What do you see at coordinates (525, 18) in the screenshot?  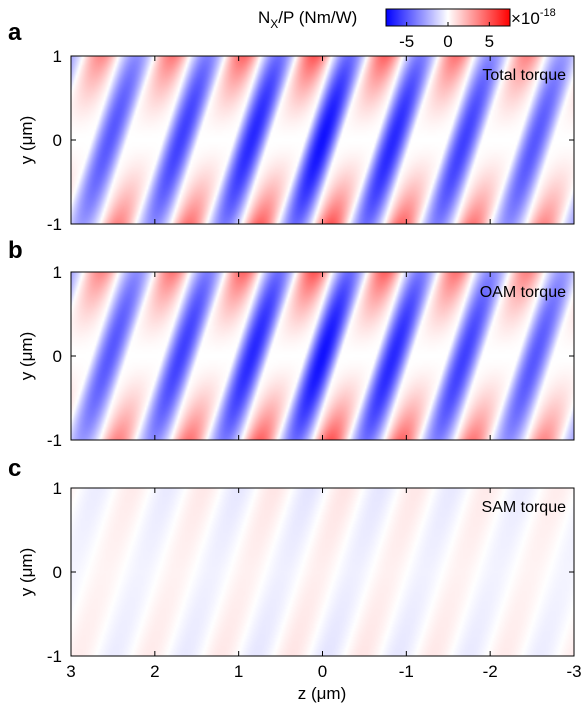 I see `colorbar-multiplier-base: ×10` at bounding box center [525, 18].